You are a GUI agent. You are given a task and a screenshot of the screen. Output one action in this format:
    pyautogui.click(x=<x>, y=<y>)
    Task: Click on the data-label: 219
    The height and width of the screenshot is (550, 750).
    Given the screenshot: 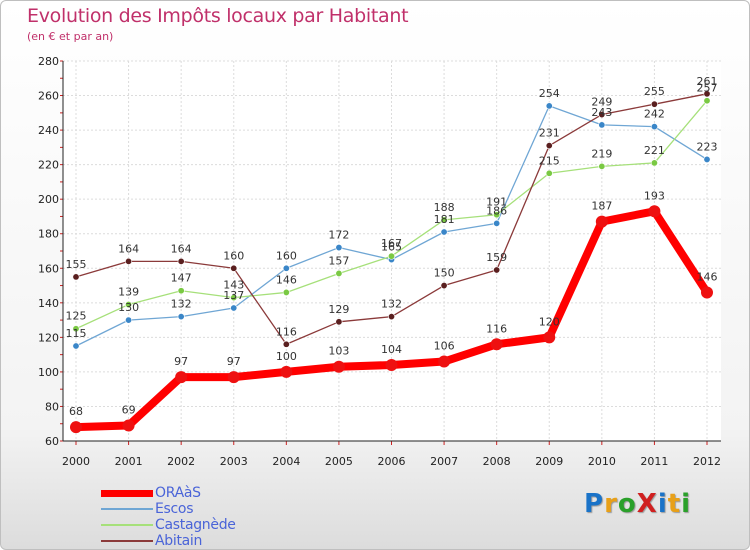 What is the action you would take?
    pyautogui.click(x=601, y=153)
    